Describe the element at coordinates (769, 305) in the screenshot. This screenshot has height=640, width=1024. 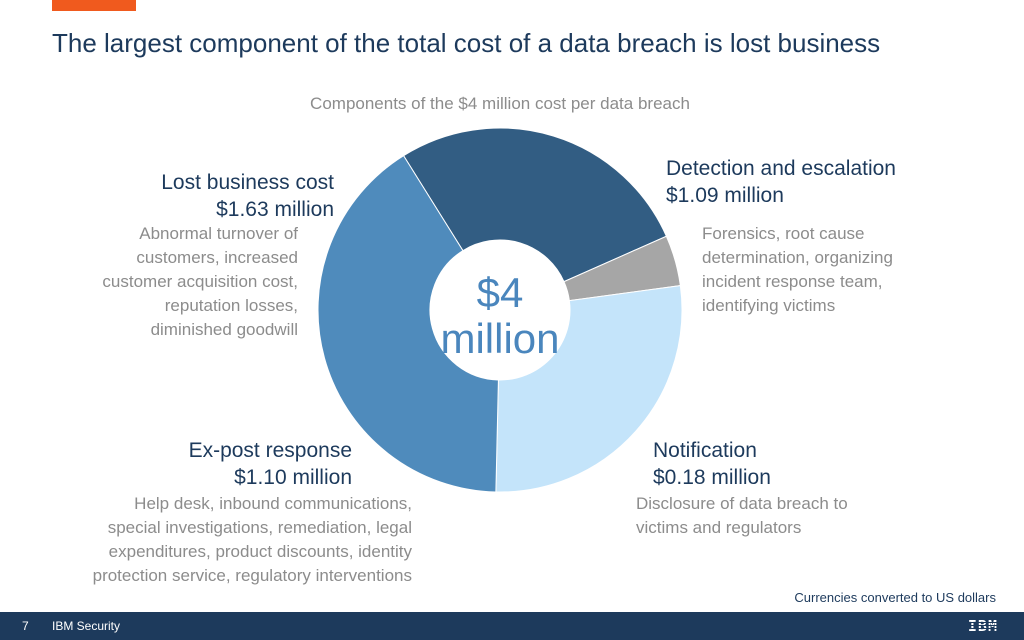
I see `description-line: identifying victims` at that location.